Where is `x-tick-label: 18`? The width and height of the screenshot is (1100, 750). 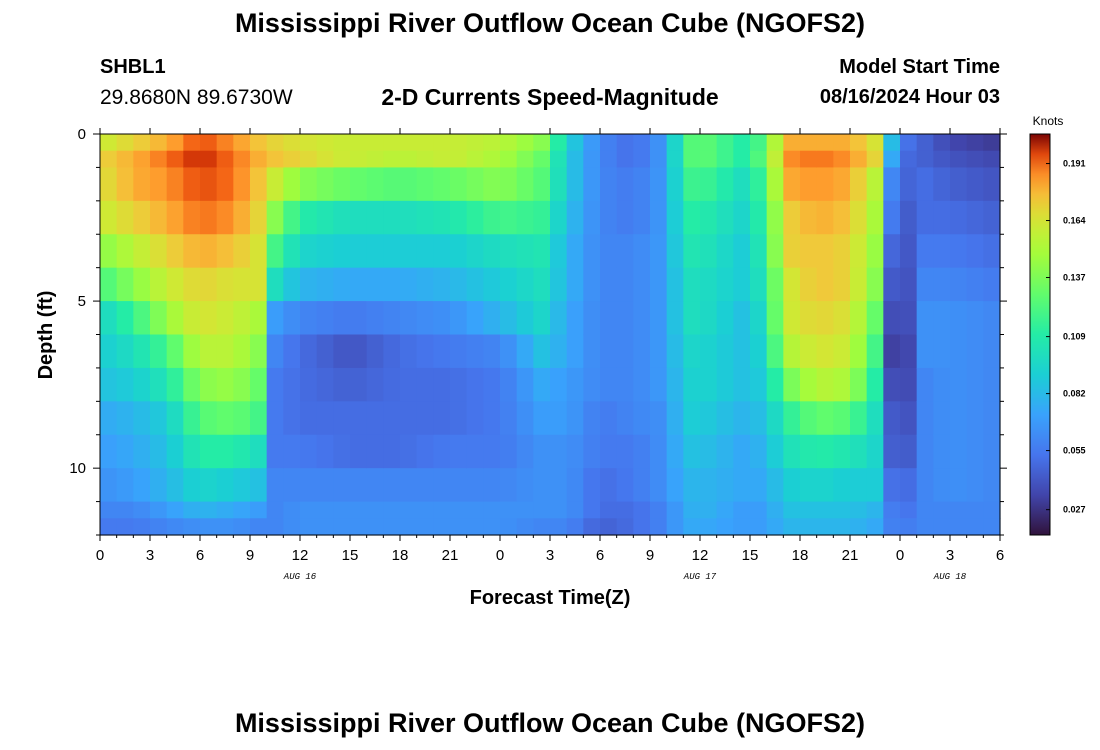 x-tick-label: 18 is located at coordinates (800, 555).